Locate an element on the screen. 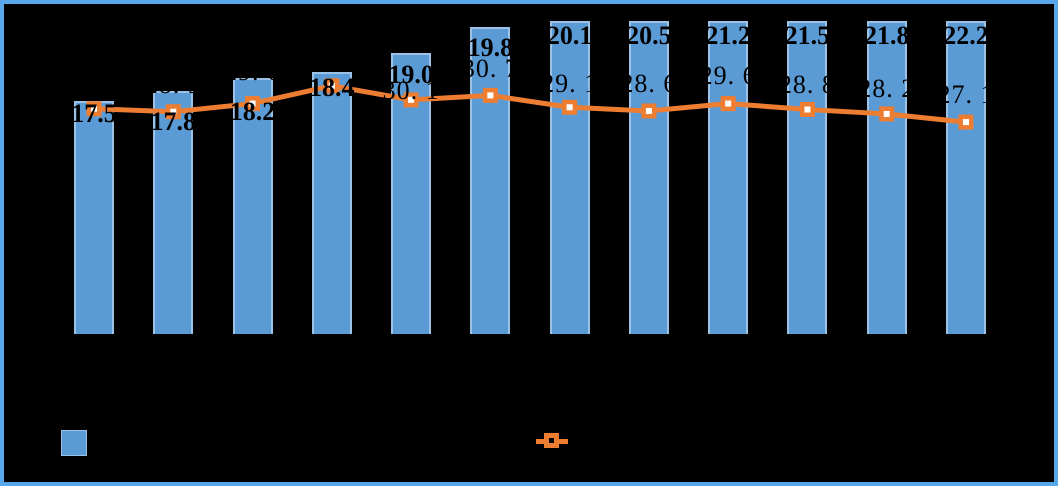 The image size is (1058, 486). line-value-label: 28. 8 is located at coordinates (807, 85).